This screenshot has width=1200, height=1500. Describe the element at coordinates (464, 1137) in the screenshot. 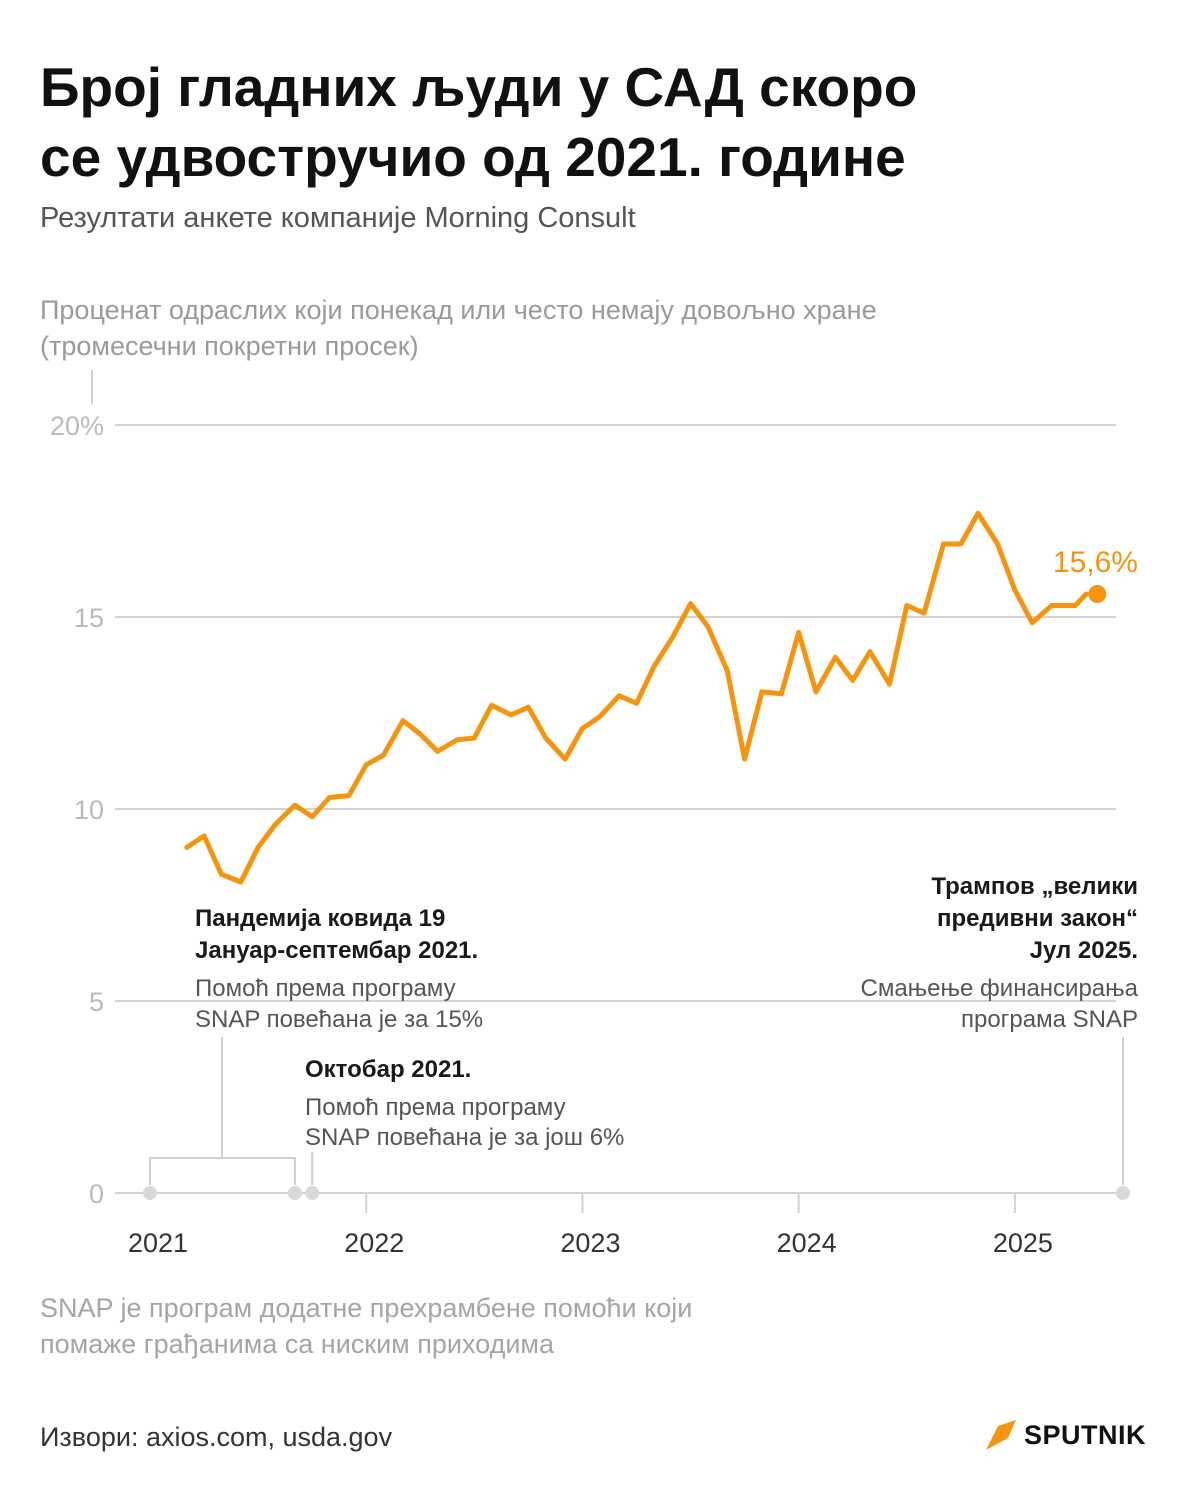

I see `october-text-2: SNAP повећана је за још 6%` at that location.